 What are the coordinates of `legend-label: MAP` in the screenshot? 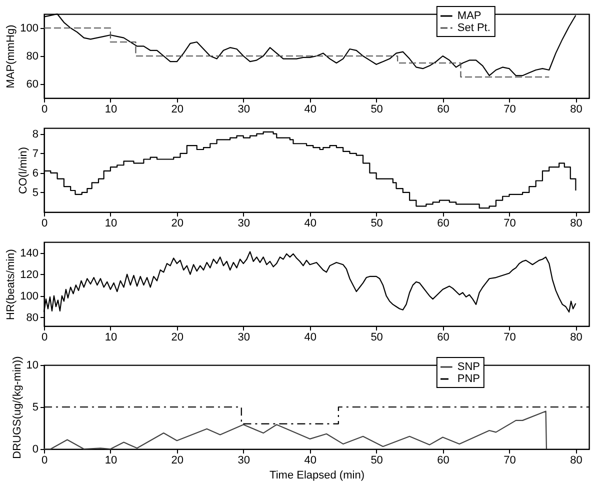 It's located at (469, 16).